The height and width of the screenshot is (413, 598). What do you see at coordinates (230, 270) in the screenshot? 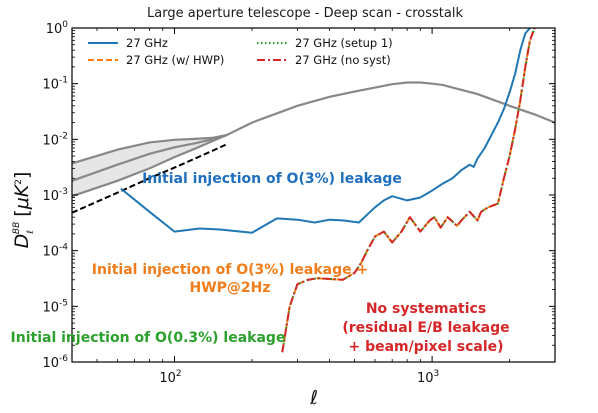
I see `annotation-orange-1: Initial injection of O(3%) leakage +` at bounding box center [230, 270].